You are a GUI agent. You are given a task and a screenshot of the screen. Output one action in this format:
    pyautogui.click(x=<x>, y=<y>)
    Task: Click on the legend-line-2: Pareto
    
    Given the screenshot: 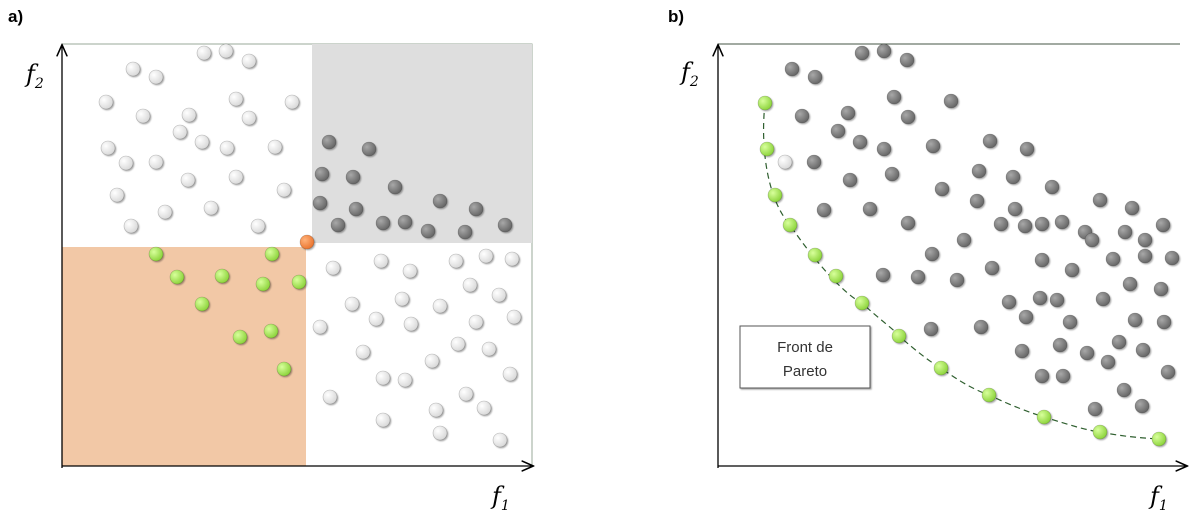 What is the action you would take?
    pyautogui.click(x=805, y=371)
    